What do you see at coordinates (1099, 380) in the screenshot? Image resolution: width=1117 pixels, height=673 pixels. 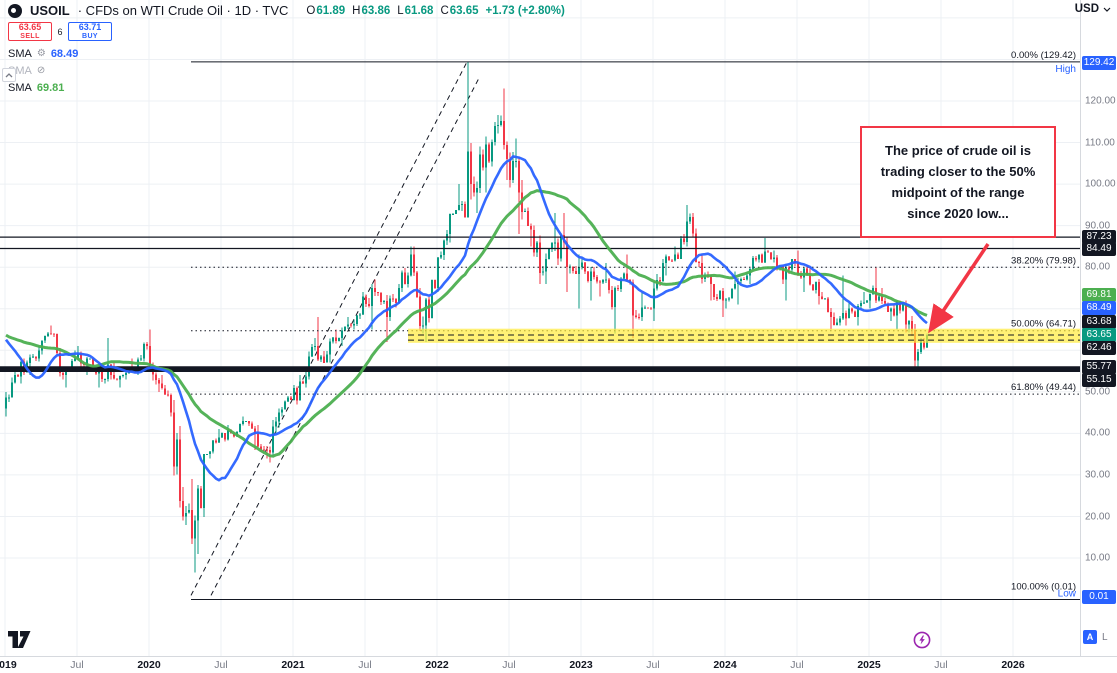 I see `price-label-box: 55.15` at bounding box center [1099, 380].